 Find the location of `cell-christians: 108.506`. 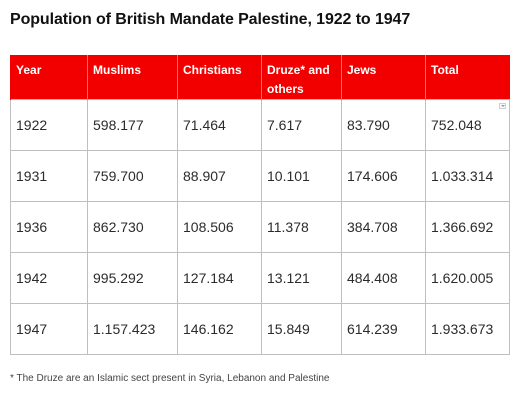

cell-christians: 108.506 is located at coordinates (219, 227).